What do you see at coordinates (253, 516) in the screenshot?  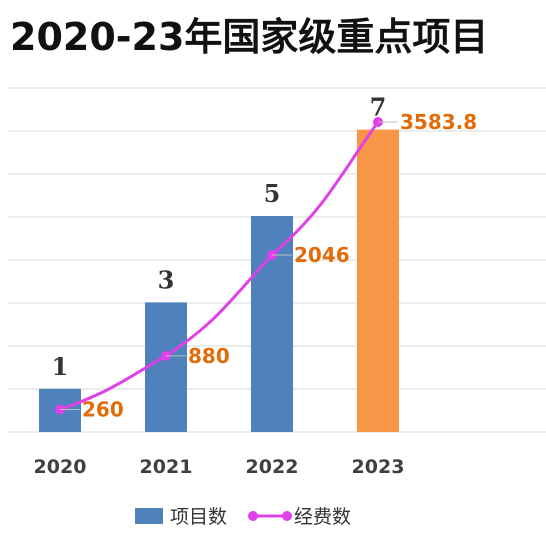 I see `legend-marker-line-start` at bounding box center [253, 516].